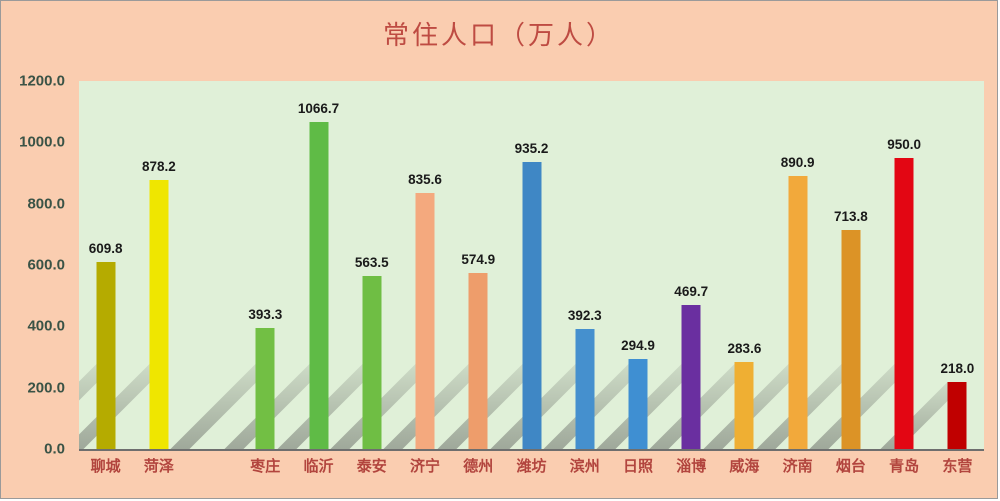  I want to click on x-axis-label: 淄博, so click(691, 466).